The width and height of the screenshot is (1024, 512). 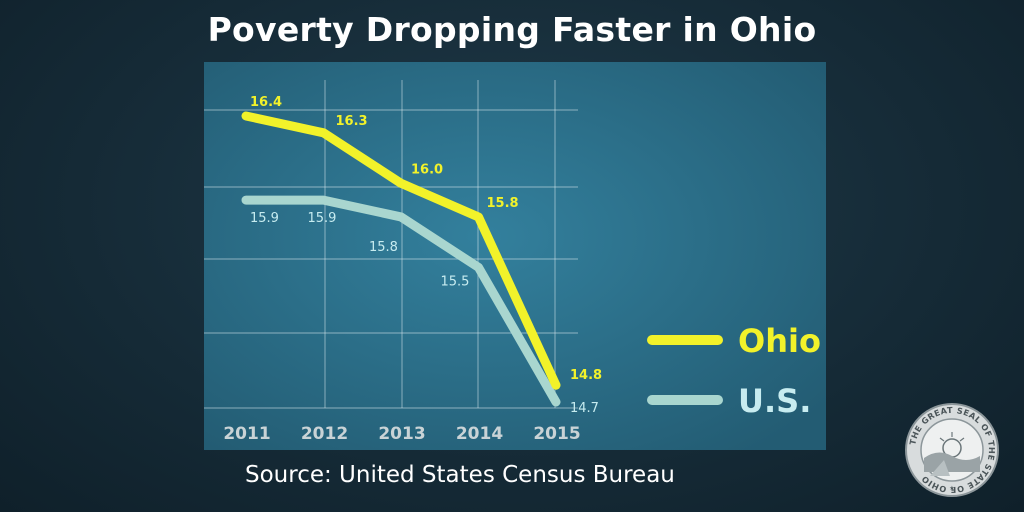 I want to click on x-tick-label: 2012, so click(x=324, y=434).